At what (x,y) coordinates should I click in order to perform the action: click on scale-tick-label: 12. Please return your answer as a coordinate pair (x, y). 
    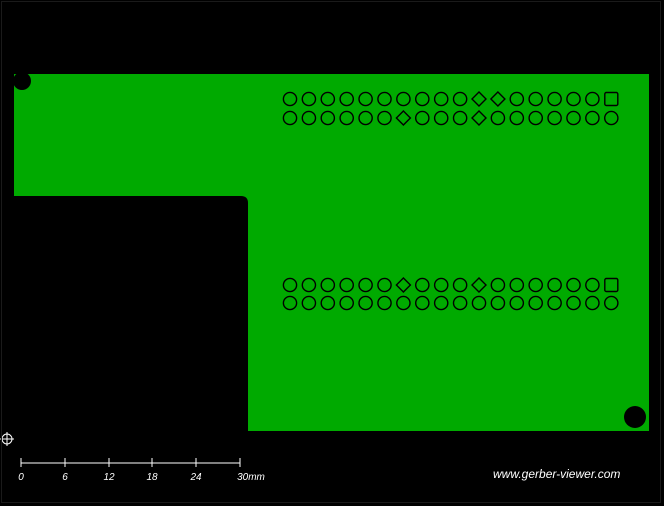
    Looking at the image, I should click on (109, 477).